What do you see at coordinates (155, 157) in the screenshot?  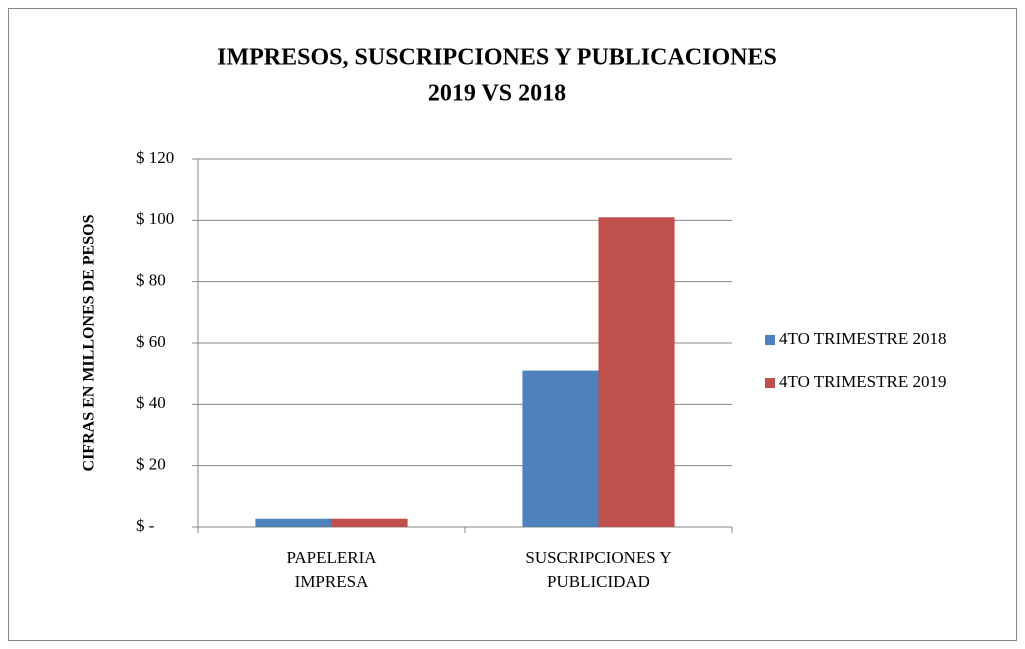 I see `y-tick-label: $ 120` at bounding box center [155, 157].